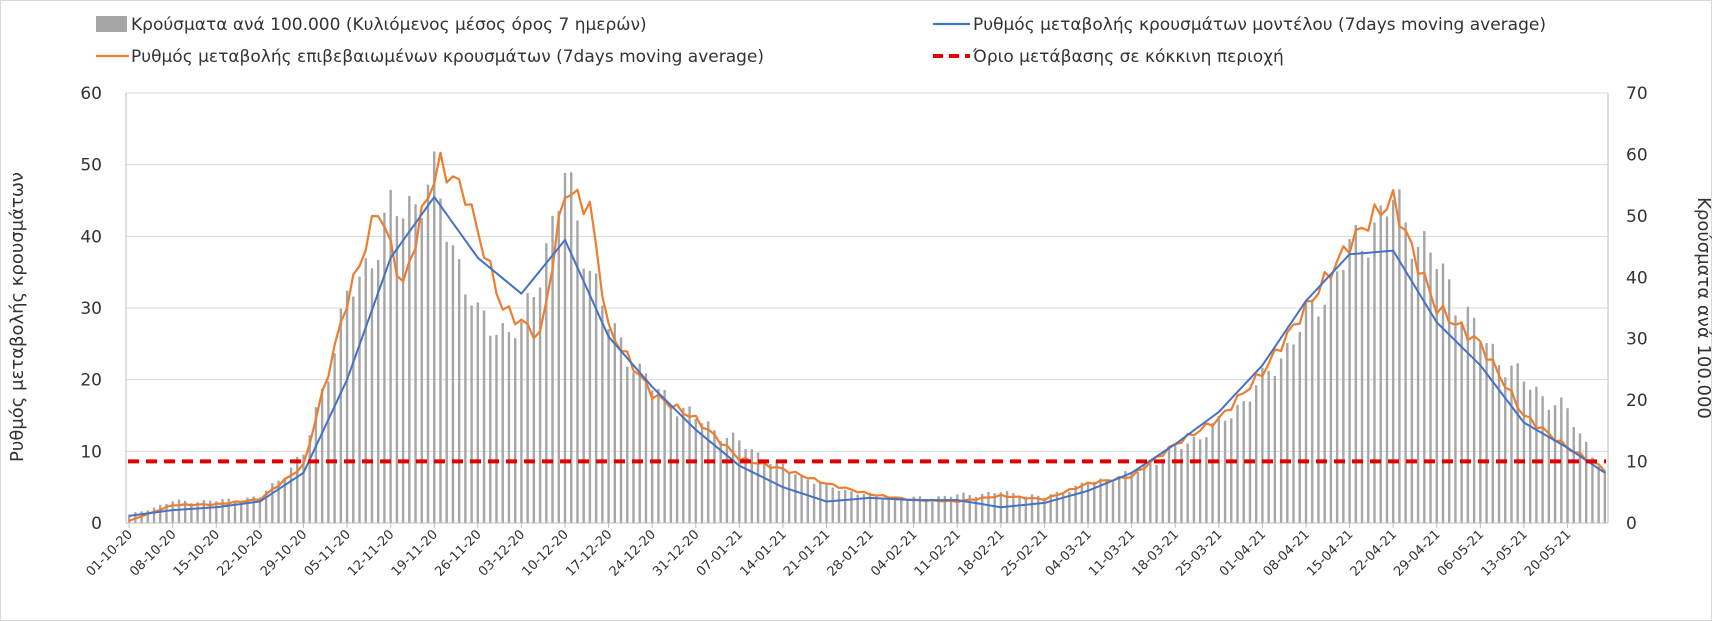 The width and height of the screenshot is (1712, 621). I want to click on y-tick-right-label: 30, so click(1637, 340).